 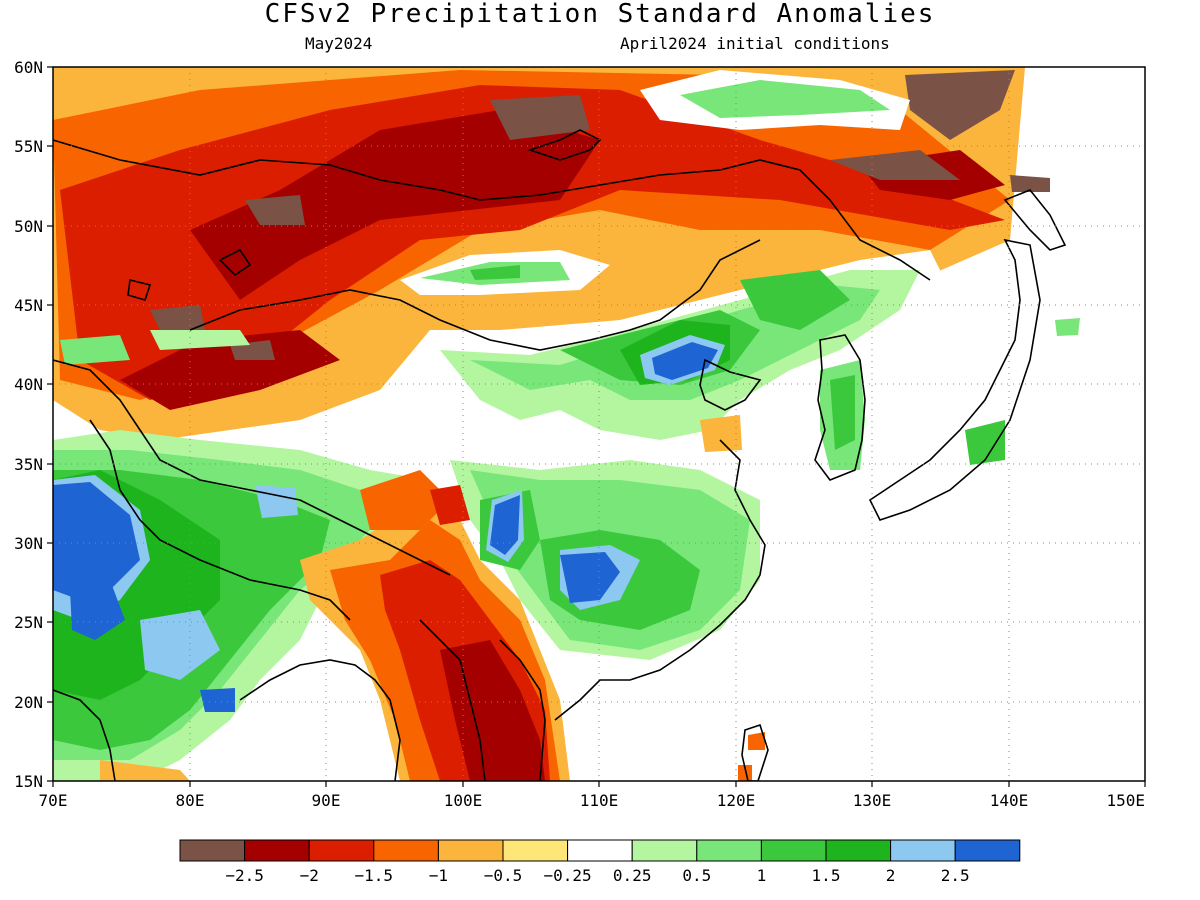 What do you see at coordinates (736, 800) in the screenshot?
I see `x-tick-label: 120E` at bounding box center [736, 800].